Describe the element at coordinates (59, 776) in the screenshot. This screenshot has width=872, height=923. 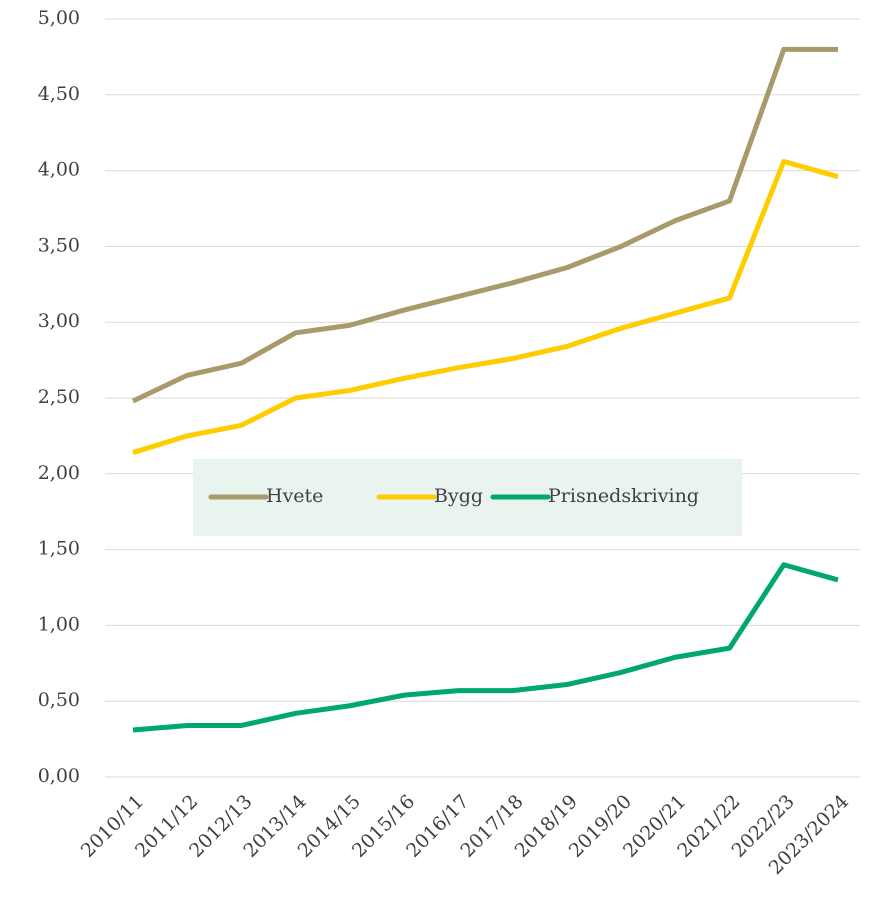
I see `y-tick-label: 0,00` at that location.